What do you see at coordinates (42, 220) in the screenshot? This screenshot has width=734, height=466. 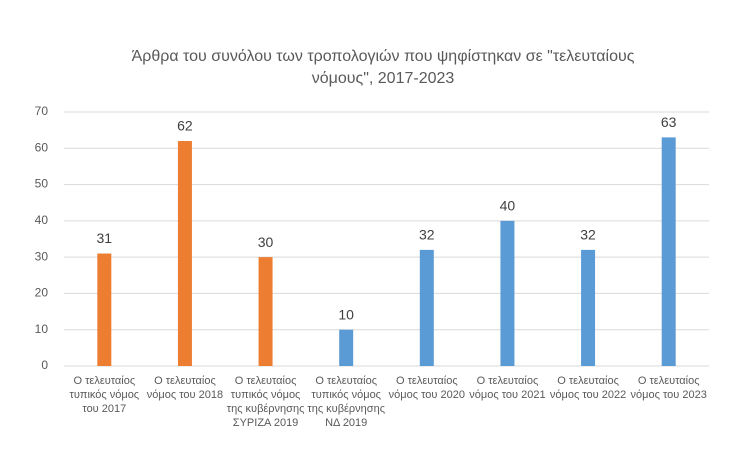 I see `y-tick-label: 40` at bounding box center [42, 220].